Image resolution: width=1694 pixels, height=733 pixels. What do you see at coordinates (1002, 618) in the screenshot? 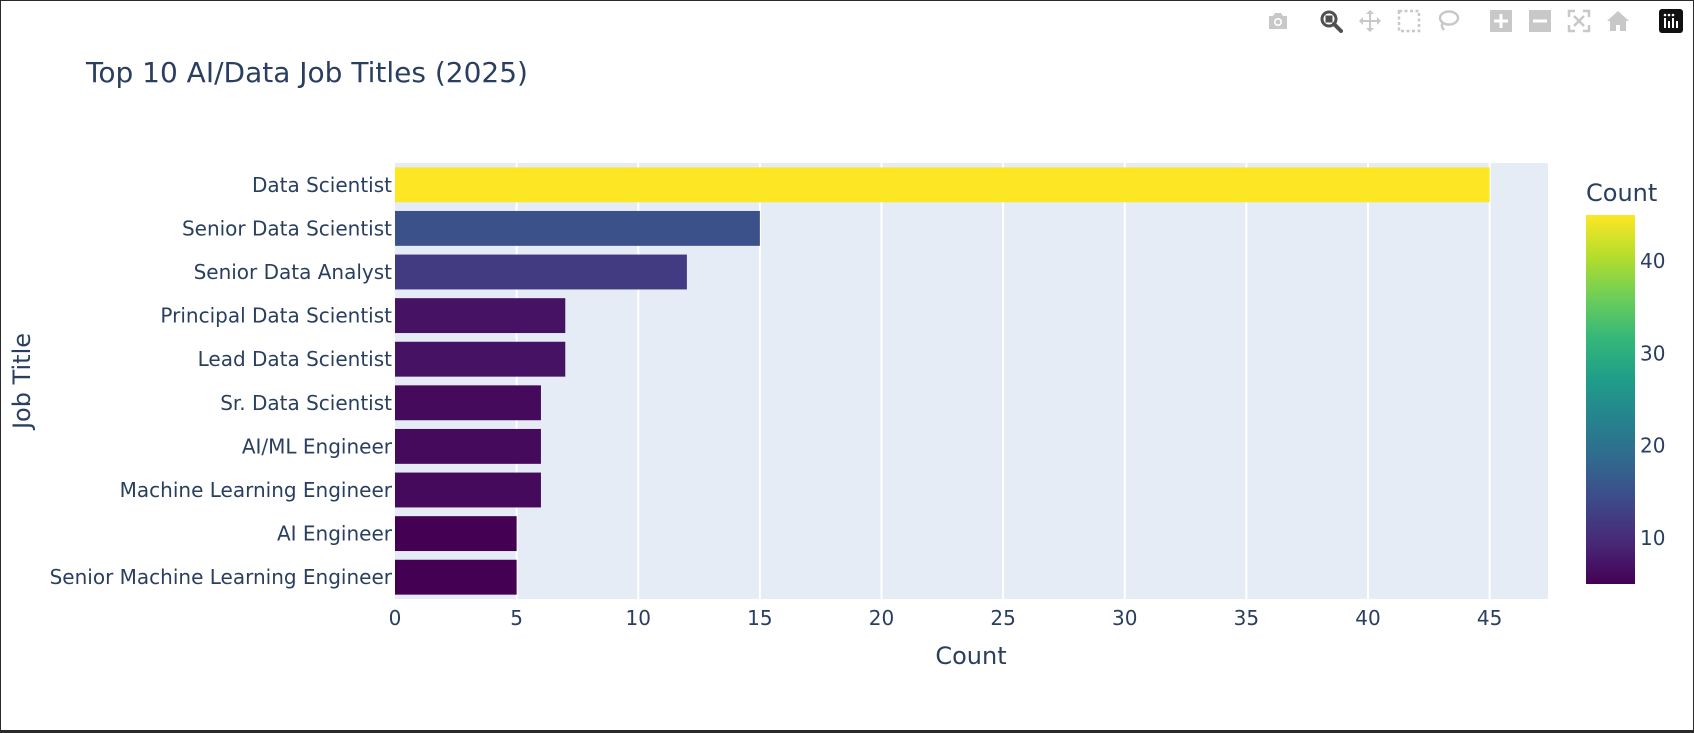
I see `x-tick-label: 25` at bounding box center [1002, 618].